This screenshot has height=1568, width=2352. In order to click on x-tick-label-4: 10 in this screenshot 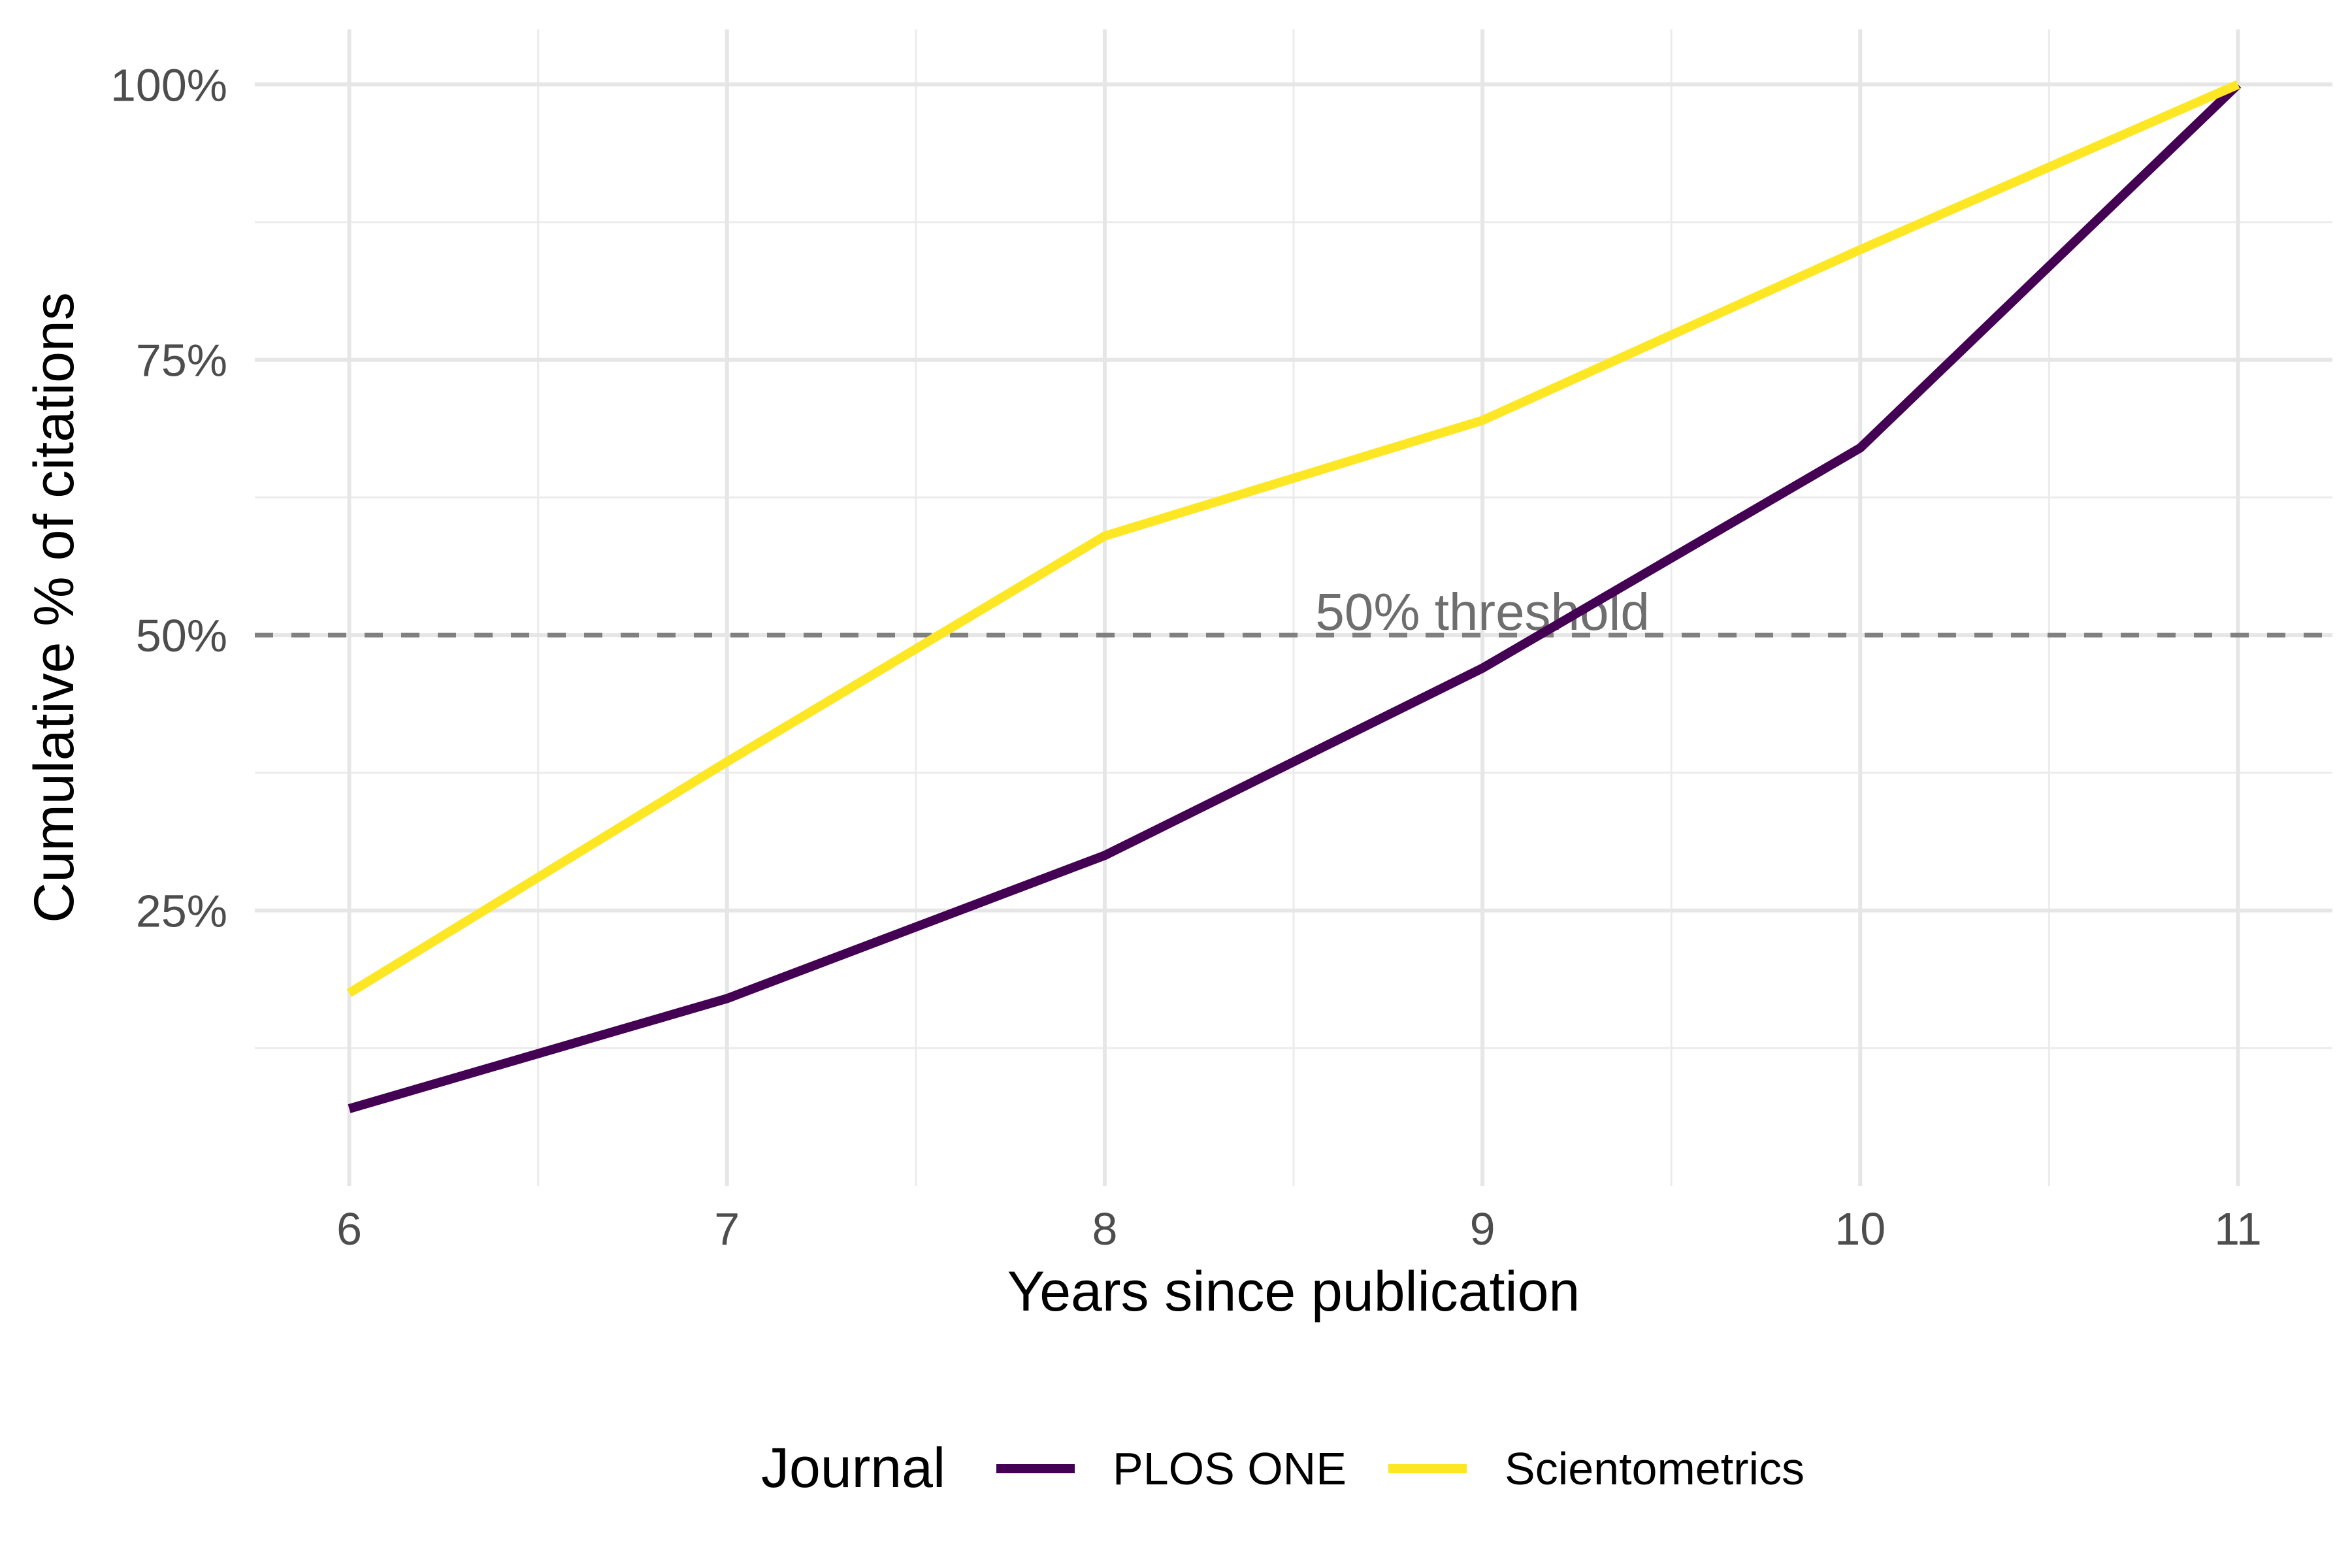, I will do `click(1860, 1228)`.